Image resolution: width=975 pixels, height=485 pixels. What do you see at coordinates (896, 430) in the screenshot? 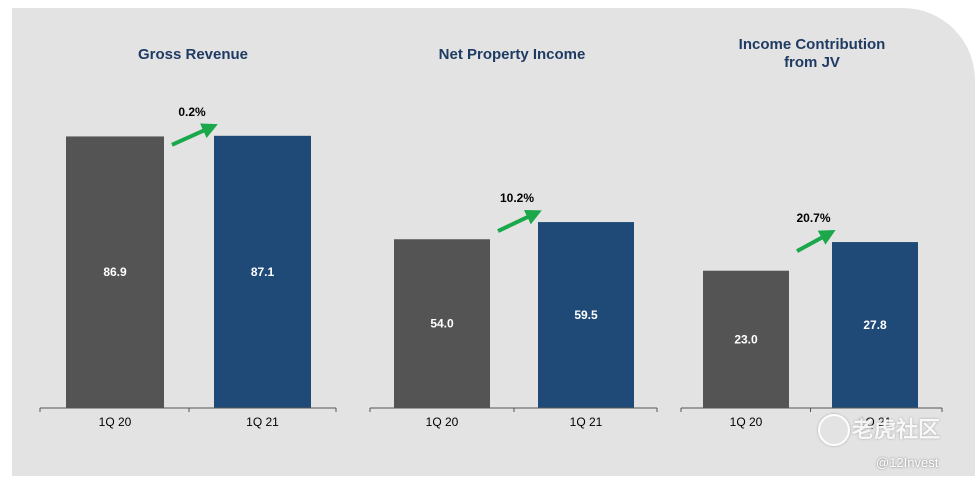
I see `watermark-brand: 老虎社区` at bounding box center [896, 430].